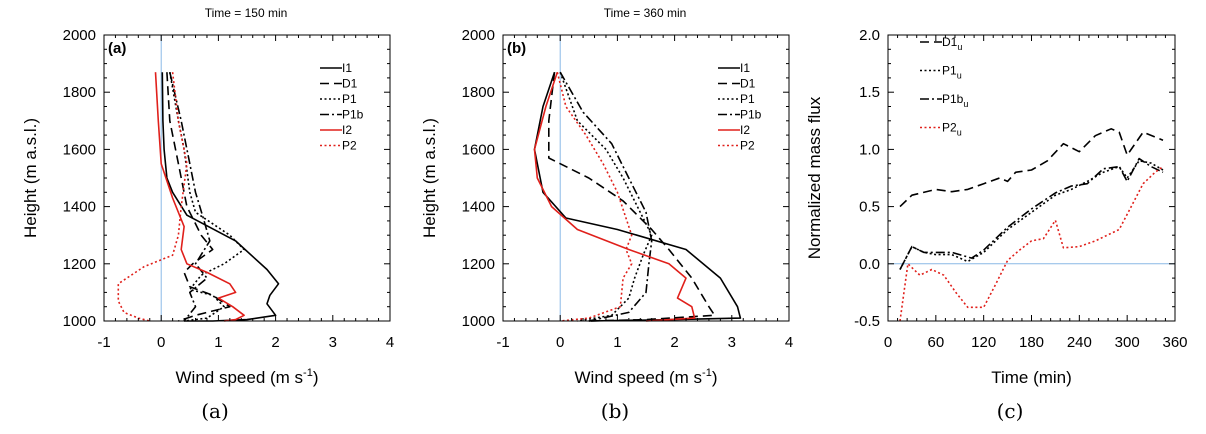 This screenshot has height=434, width=1206. What do you see at coordinates (215, 411) in the screenshot?
I see `caption-a: (a)` at bounding box center [215, 411].